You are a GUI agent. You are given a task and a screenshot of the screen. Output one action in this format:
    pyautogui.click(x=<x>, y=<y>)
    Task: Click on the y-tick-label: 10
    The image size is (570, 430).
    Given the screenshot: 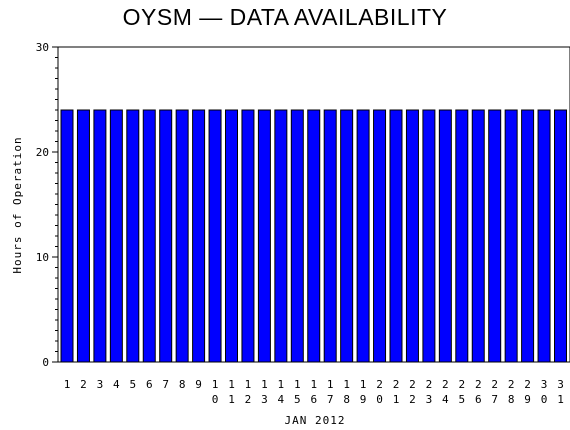 What is the action you would take?
    pyautogui.click(x=42, y=257)
    